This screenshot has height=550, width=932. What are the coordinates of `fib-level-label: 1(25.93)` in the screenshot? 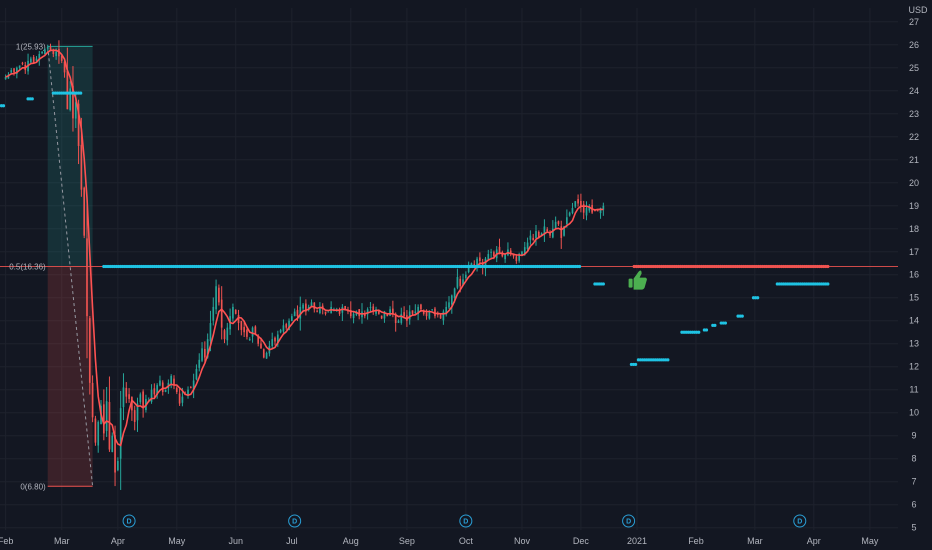 It's located at (31, 46).